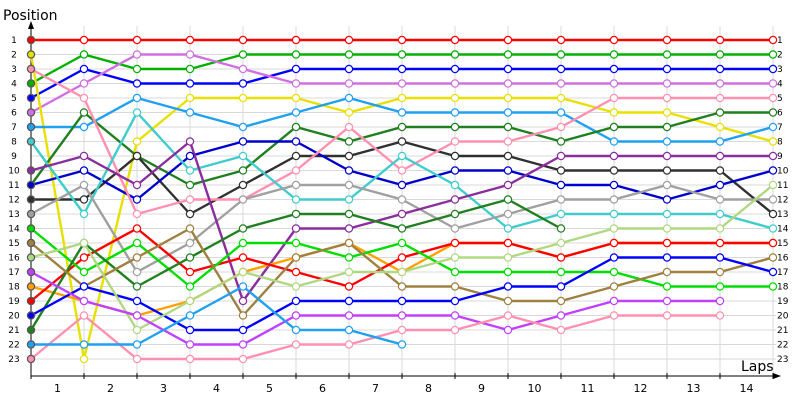 This screenshot has height=400, width=800. I want to click on y-tick-label-right: 7, so click(780, 128).